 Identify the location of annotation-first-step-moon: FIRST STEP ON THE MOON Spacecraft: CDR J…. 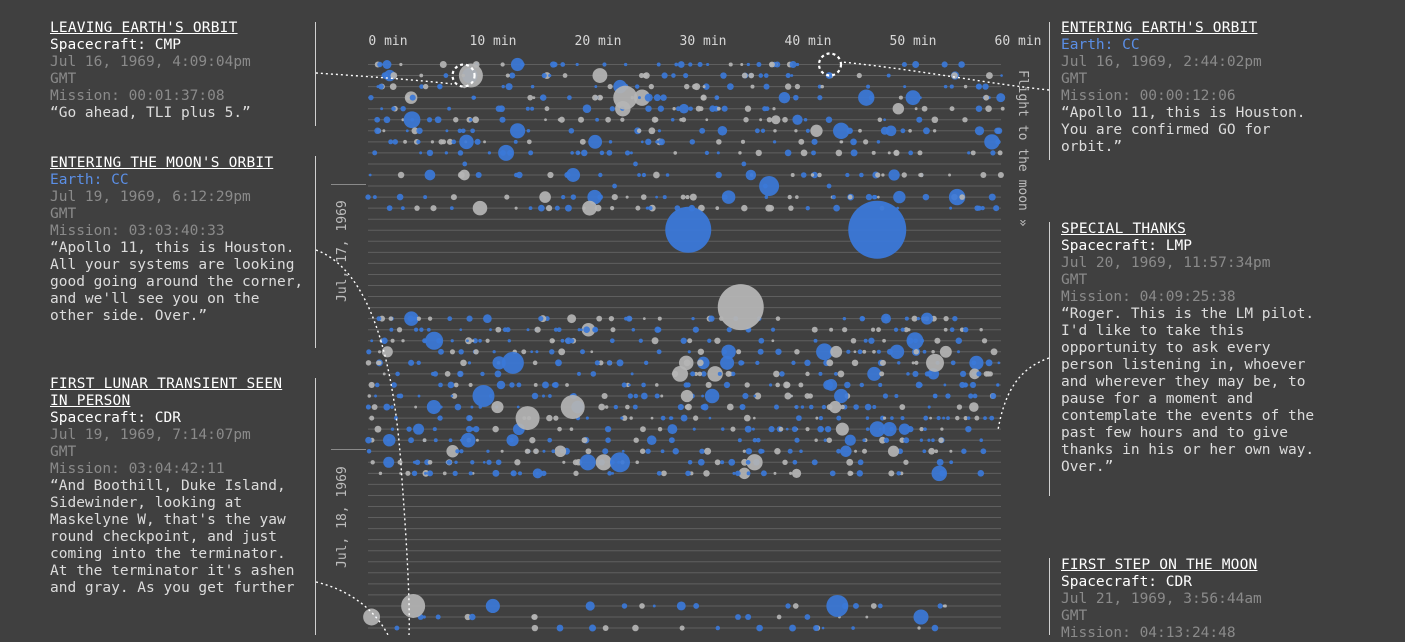
(1196, 599).